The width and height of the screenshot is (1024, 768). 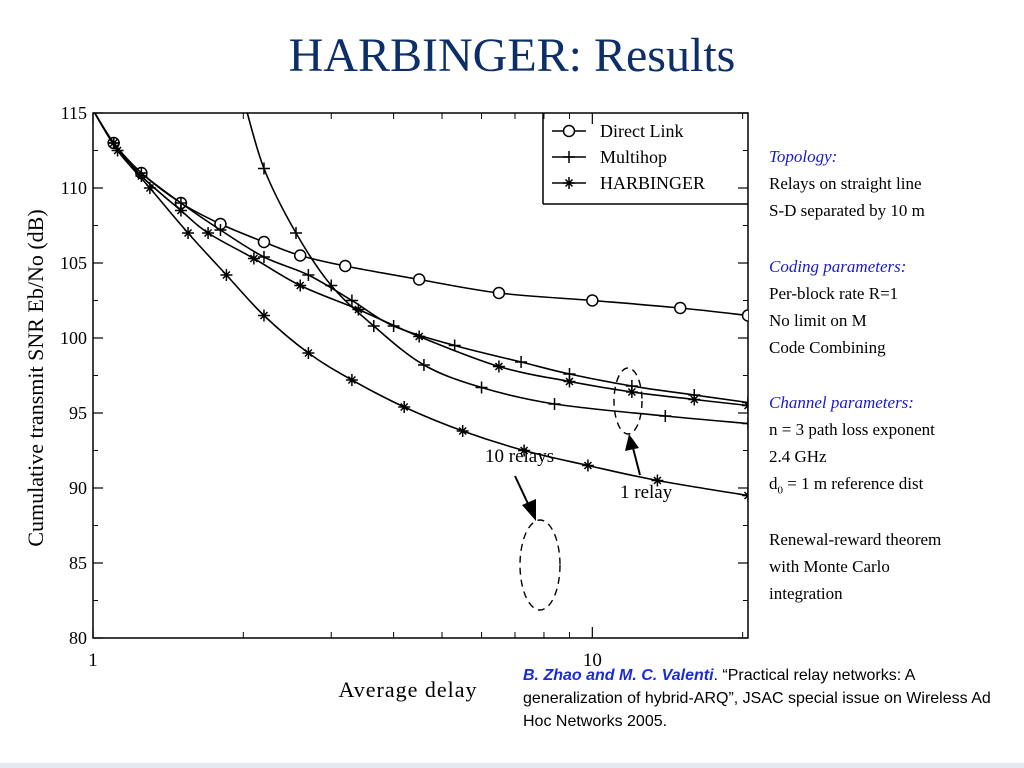 I want to click on coding-header: Coding parameters:, so click(x=838, y=266).